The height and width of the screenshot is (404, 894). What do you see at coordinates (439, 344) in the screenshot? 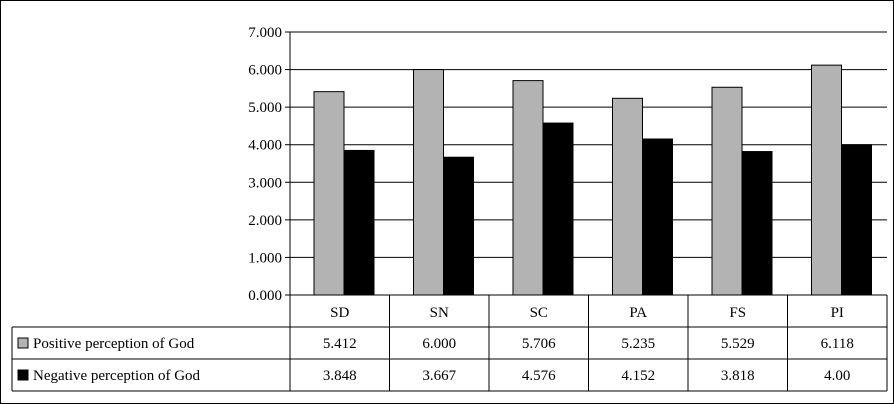
I see `data-label: 6.000` at bounding box center [439, 344].